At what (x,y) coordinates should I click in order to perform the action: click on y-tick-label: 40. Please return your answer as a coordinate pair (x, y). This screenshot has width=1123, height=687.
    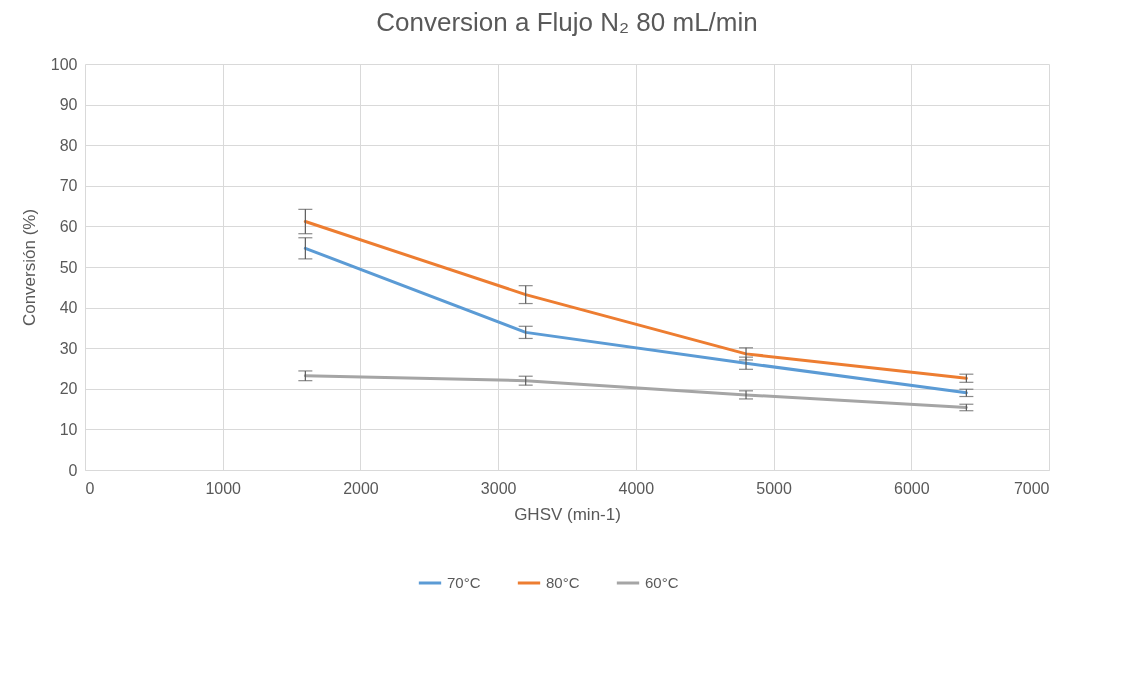
    Looking at the image, I should click on (68, 308).